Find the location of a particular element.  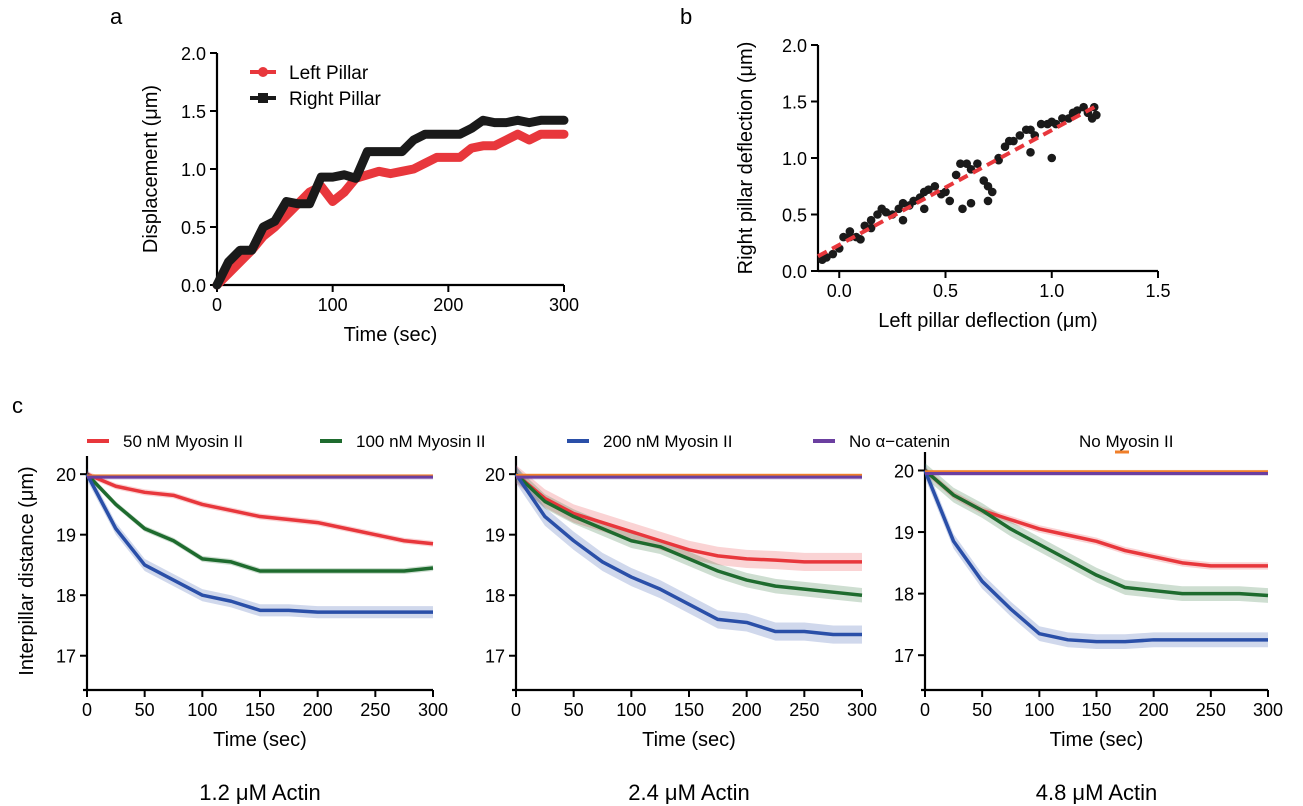

panel-label-b: b is located at coordinates (686, 16).